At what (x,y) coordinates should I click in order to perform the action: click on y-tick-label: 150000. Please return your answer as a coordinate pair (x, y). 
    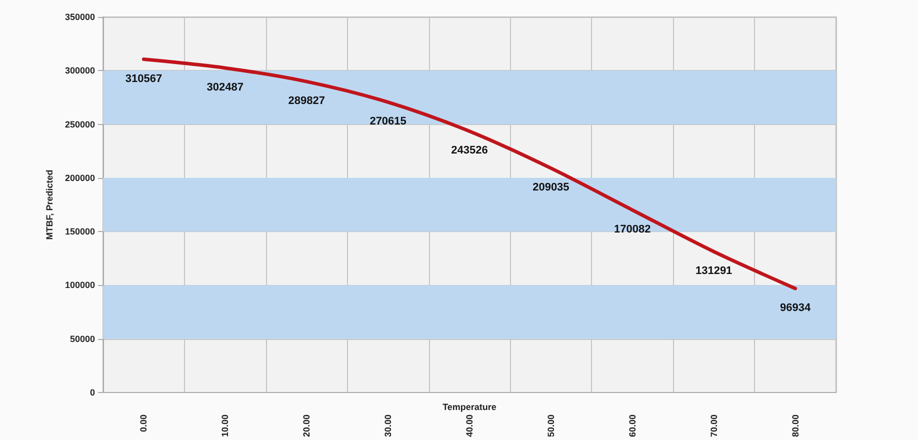
    Looking at the image, I should click on (79, 231).